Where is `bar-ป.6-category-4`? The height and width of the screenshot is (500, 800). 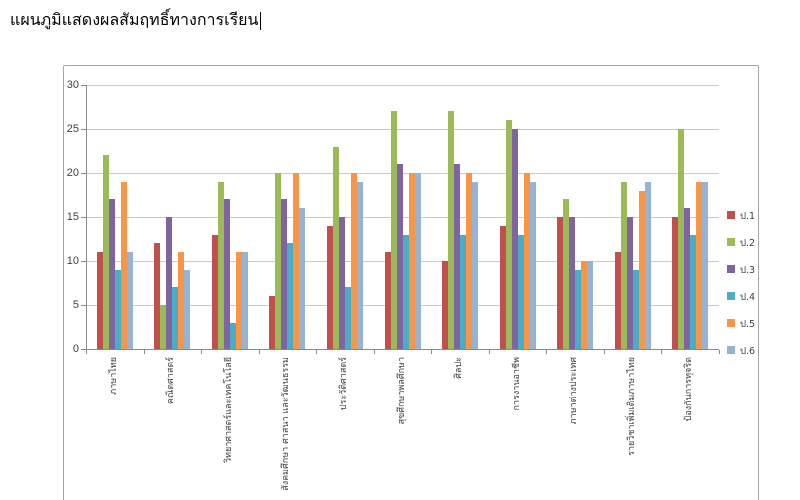
bar-ป.6-category-4 is located at coordinates (302, 278).